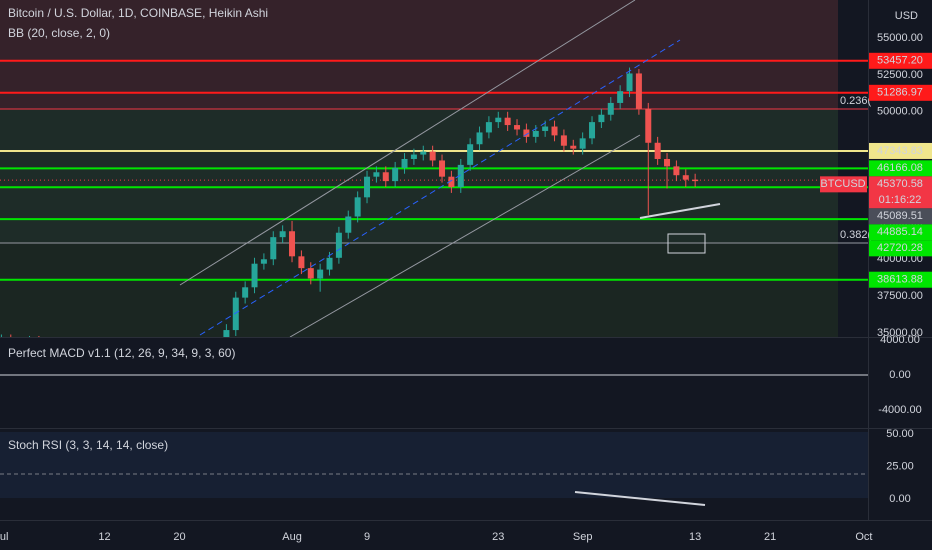  I want to click on price-label: 47343.83, so click(900, 151).